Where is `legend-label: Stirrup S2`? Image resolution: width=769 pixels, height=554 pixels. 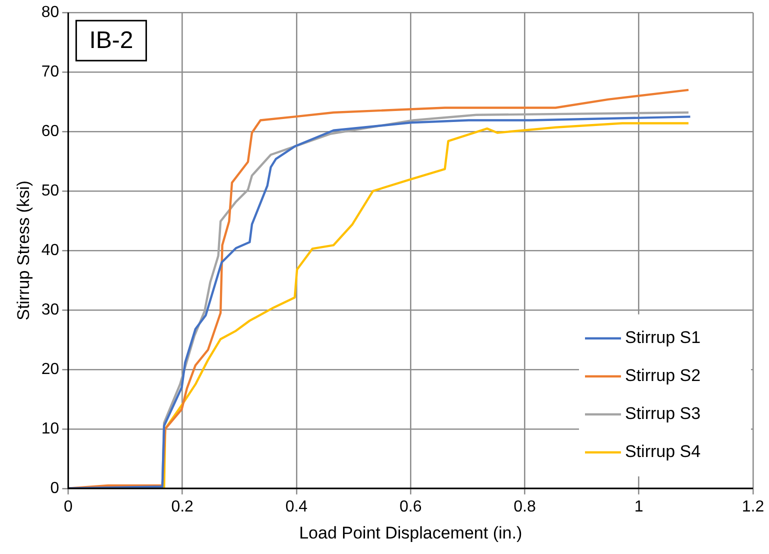 legend-label: Stirrup S2 is located at coordinates (663, 376).